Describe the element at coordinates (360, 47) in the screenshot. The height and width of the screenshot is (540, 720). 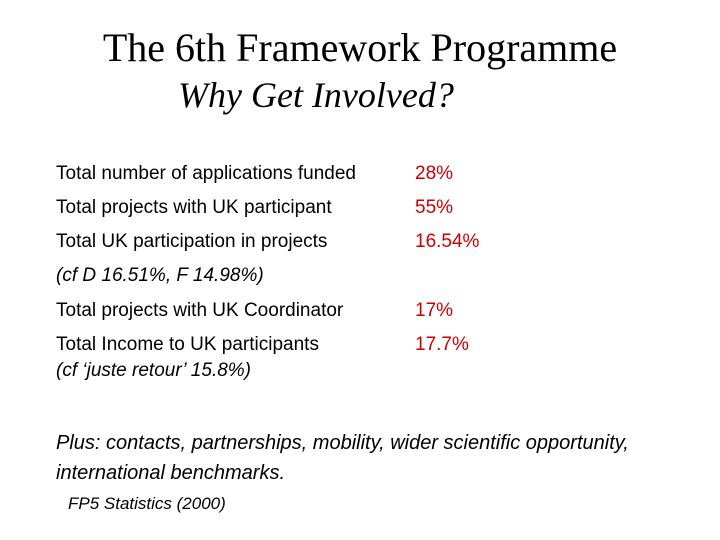
I see `slide-title: The 6th Framework Programme` at that location.